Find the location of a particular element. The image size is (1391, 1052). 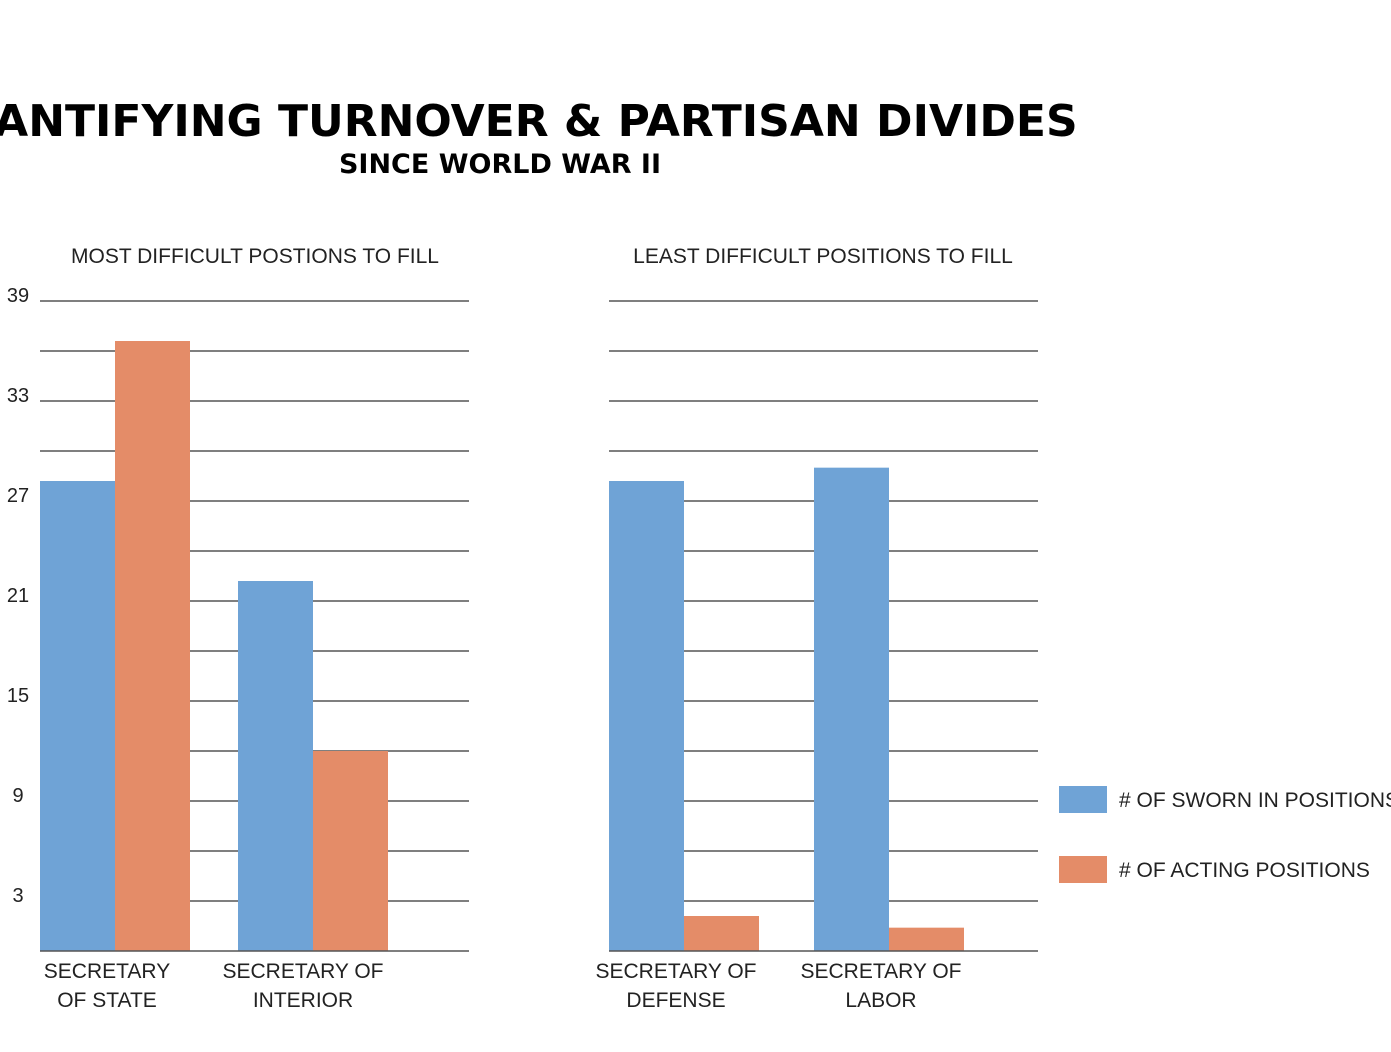

y-tick-label: 27 is located at coordinates (18, 496).